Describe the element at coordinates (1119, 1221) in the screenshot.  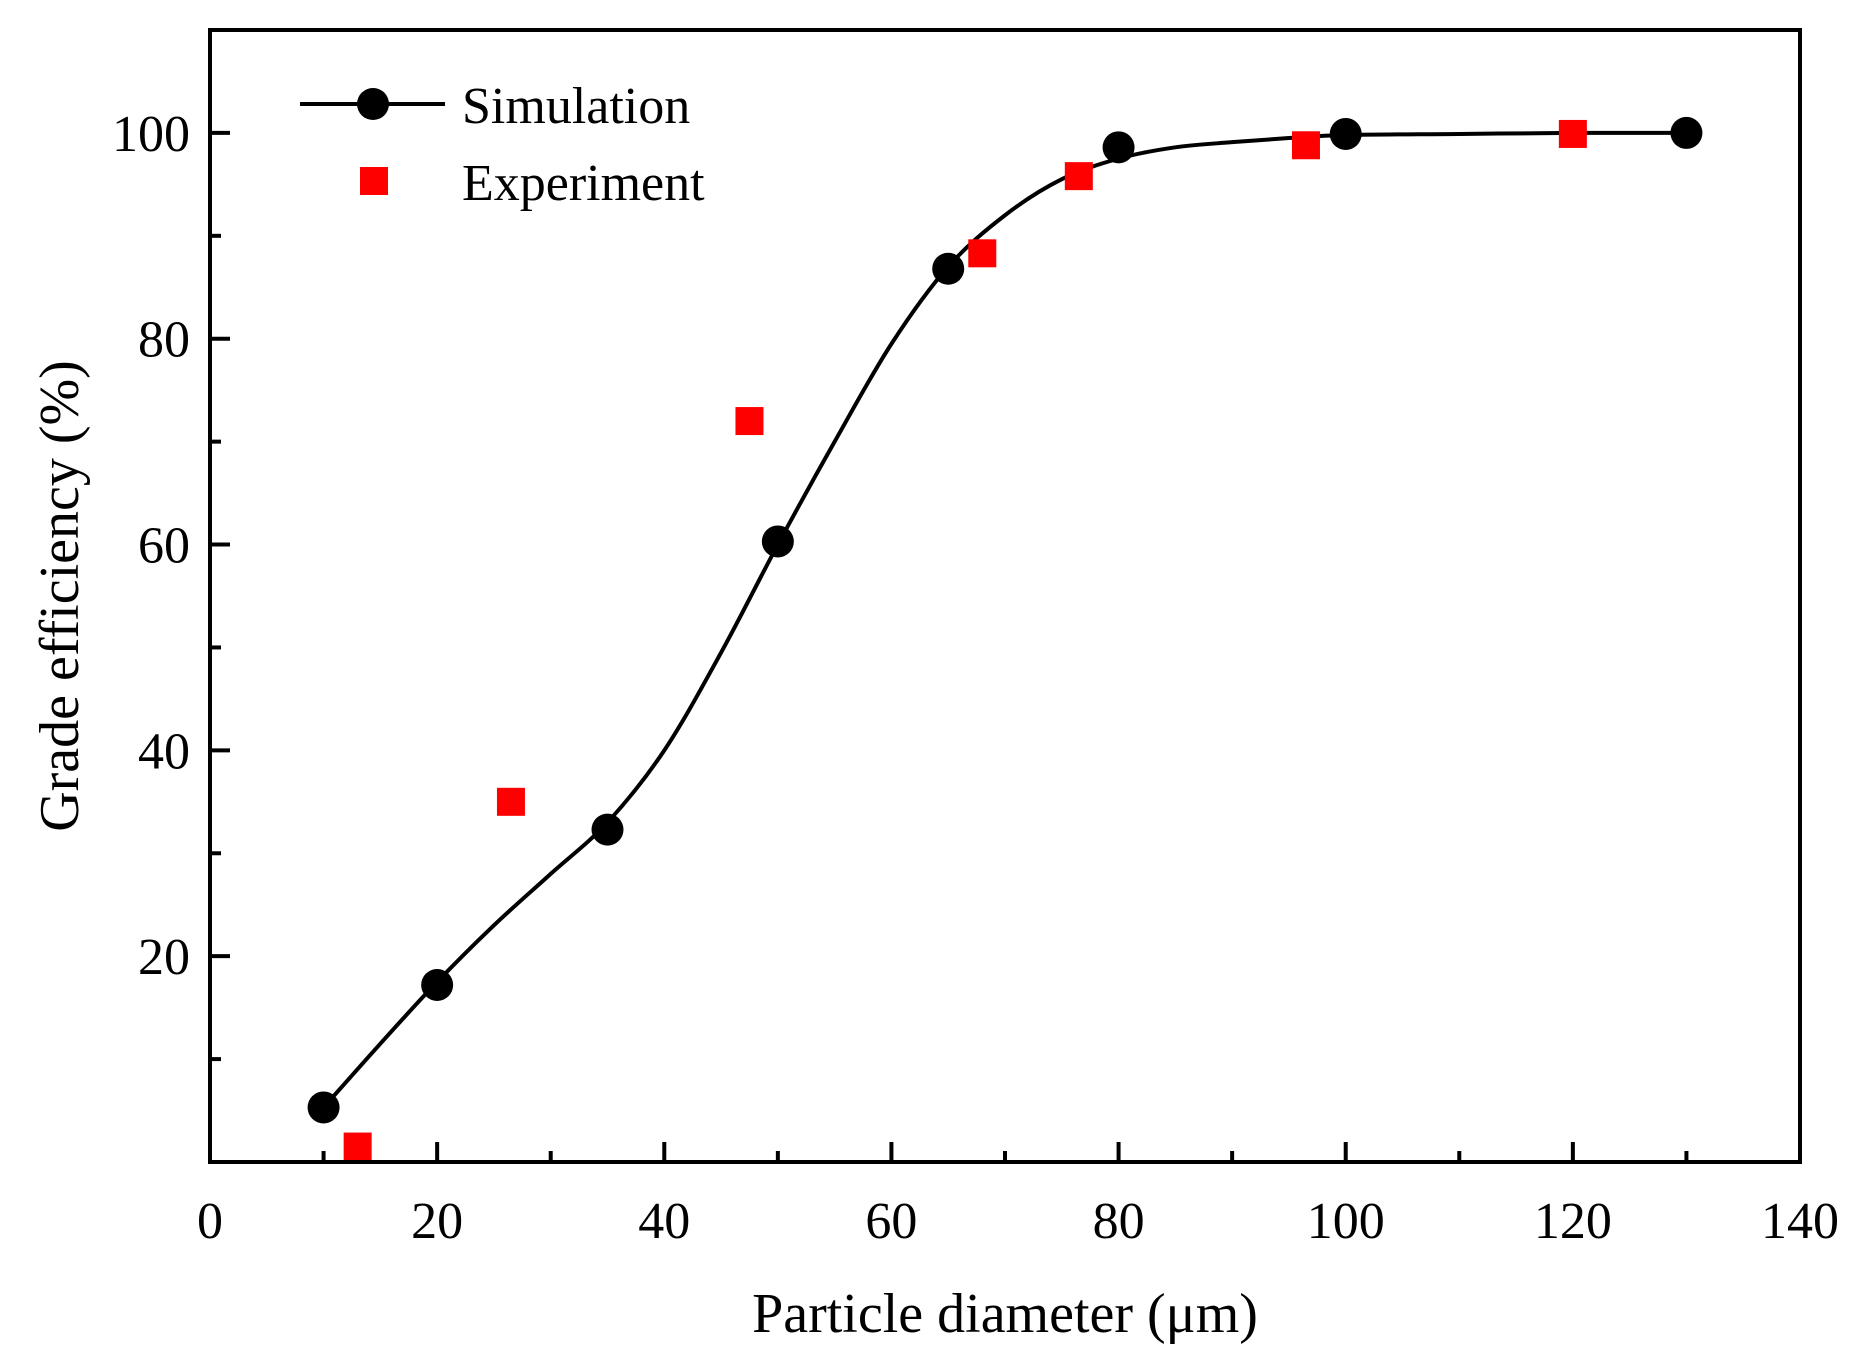
I see `x-tick-label: 80` at that location.